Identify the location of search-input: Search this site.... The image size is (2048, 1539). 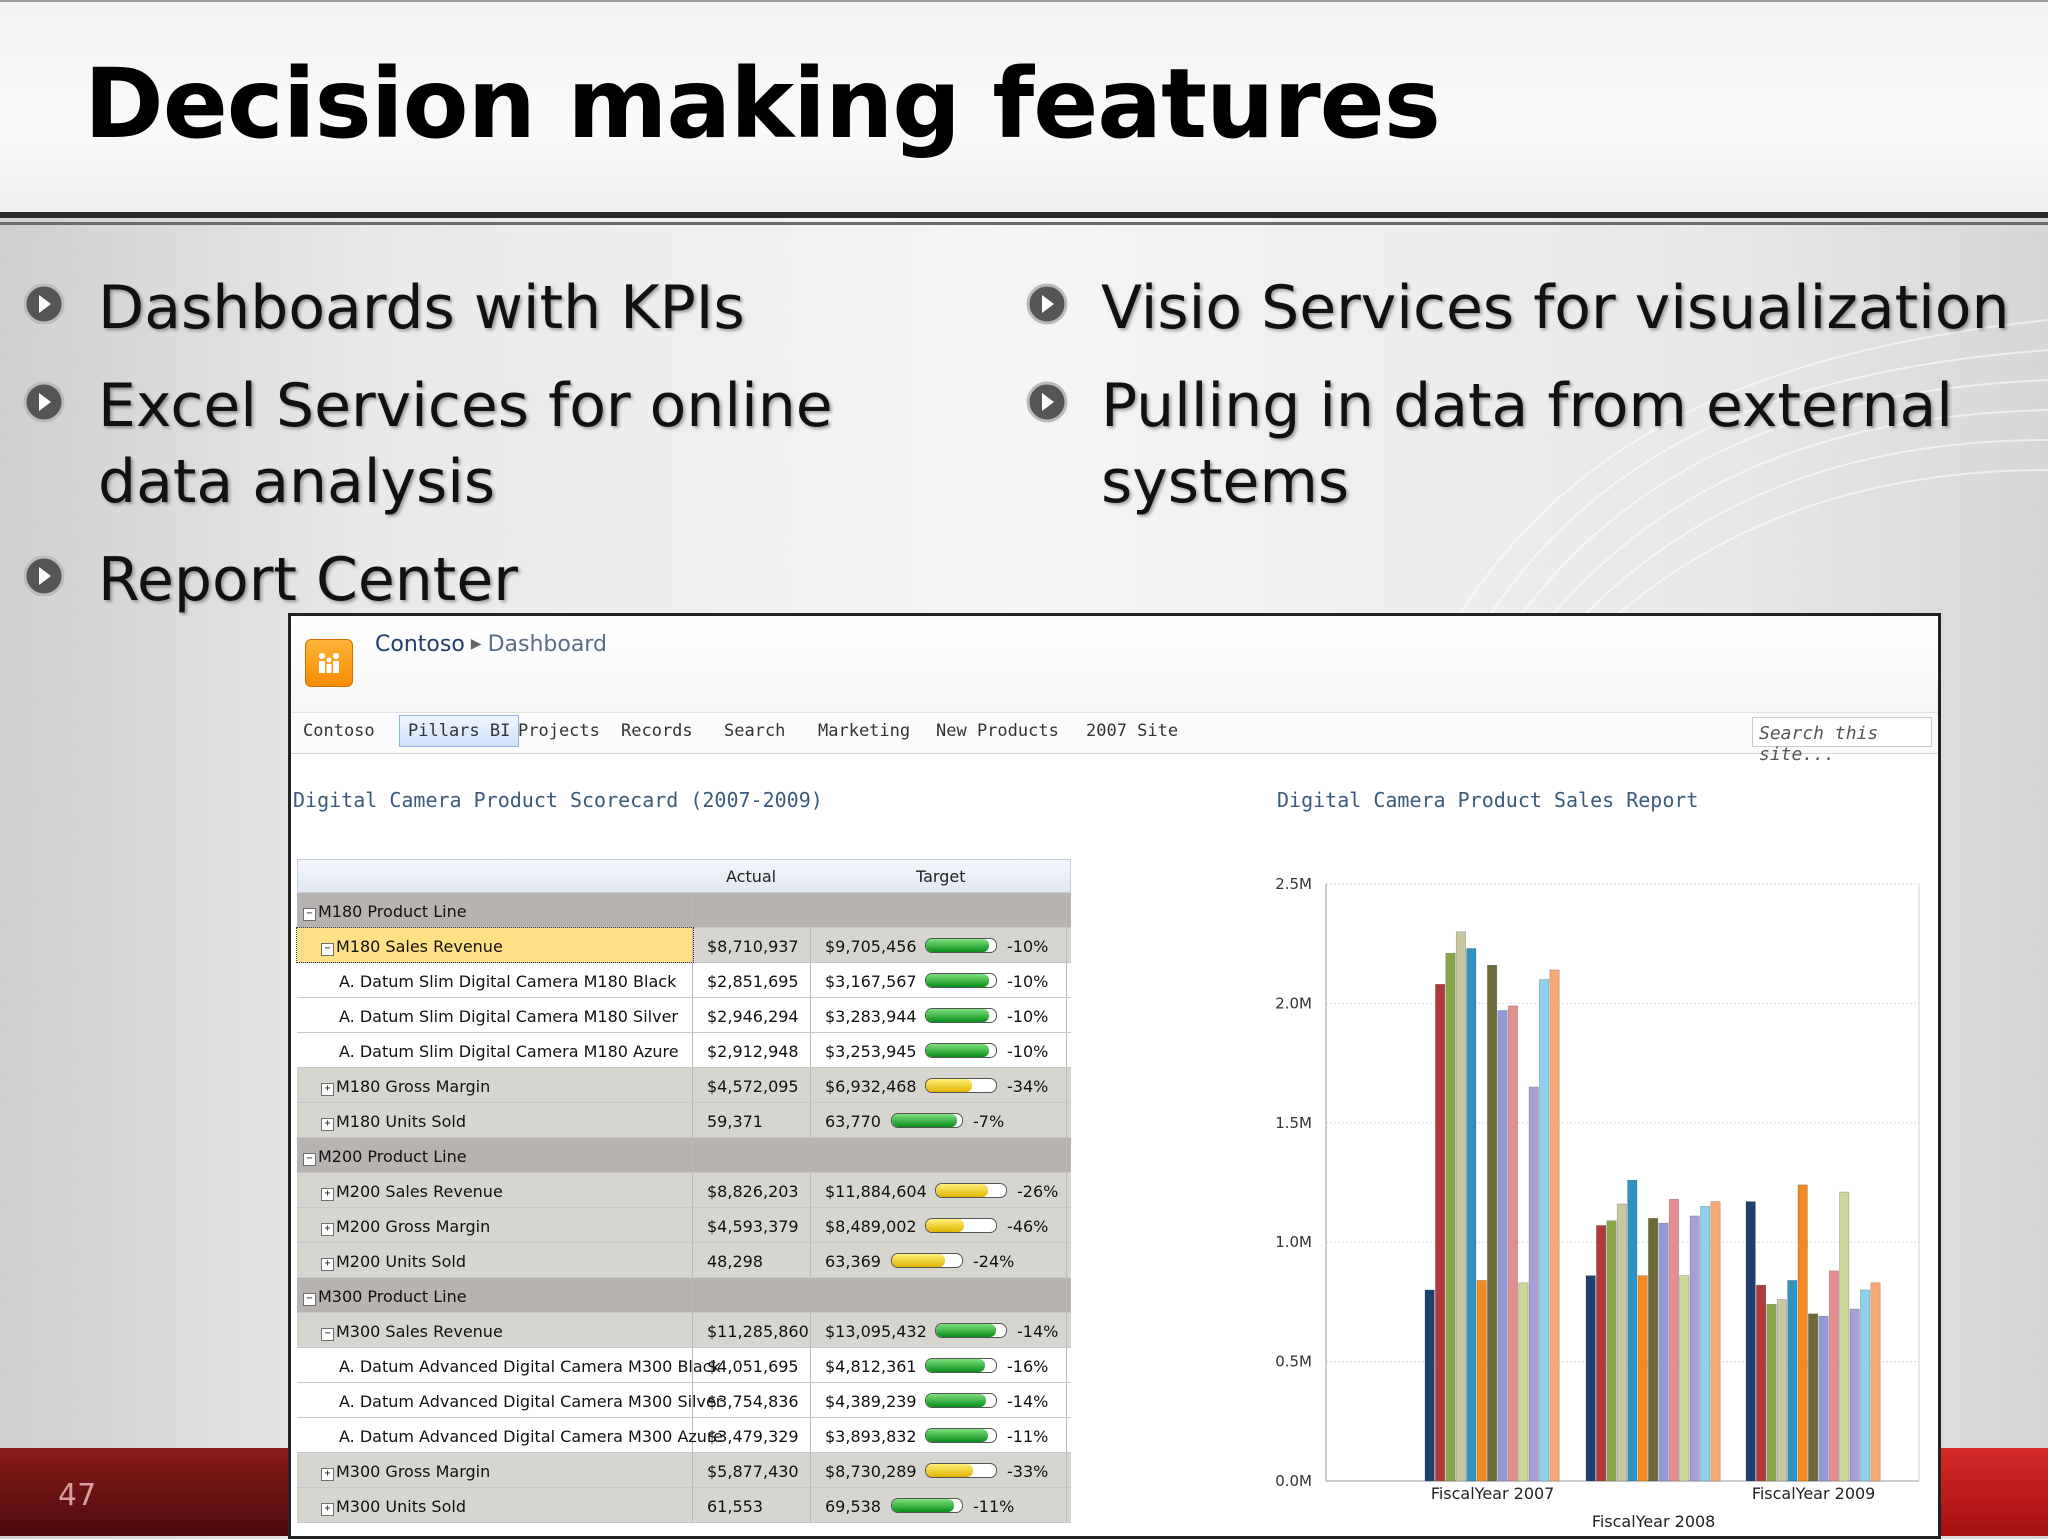
(1842, 741).